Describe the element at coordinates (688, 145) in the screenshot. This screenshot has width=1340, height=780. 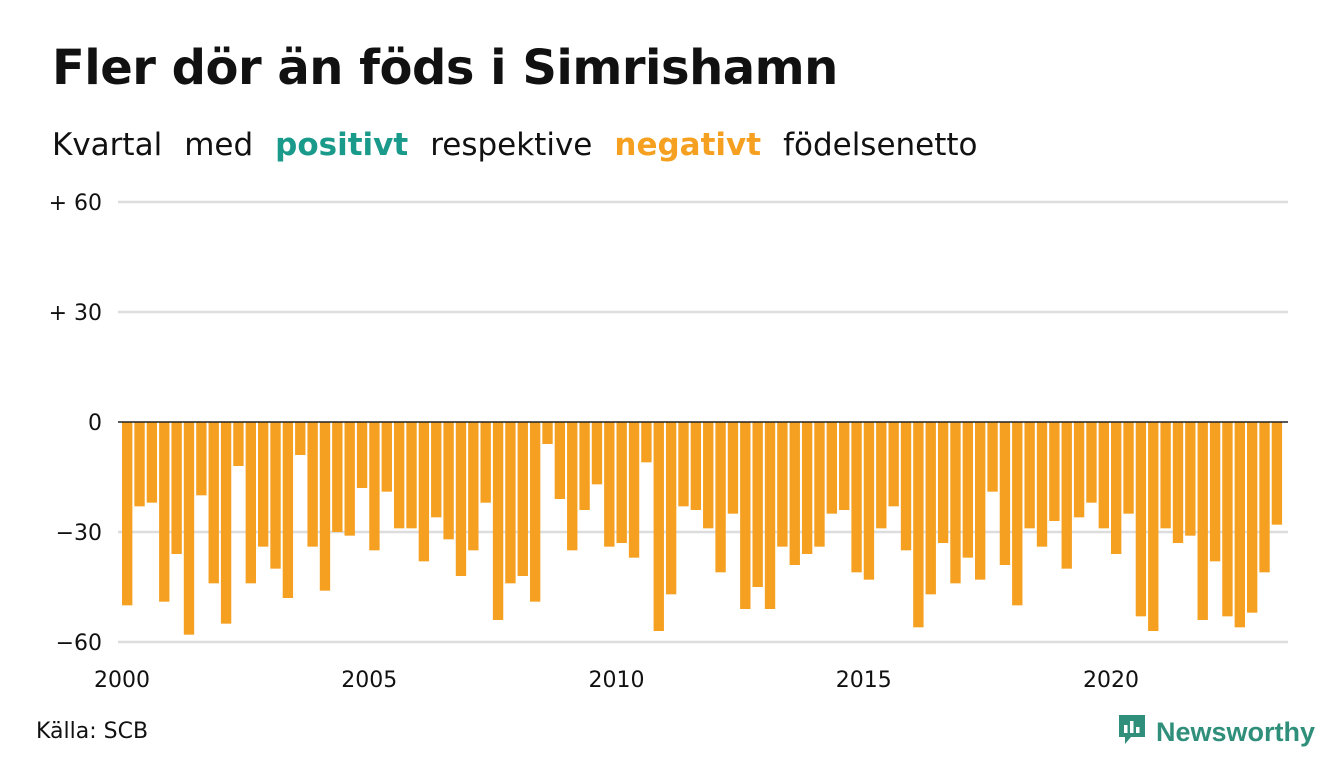
I see `subtitle-negative-label: negativt` at that location.